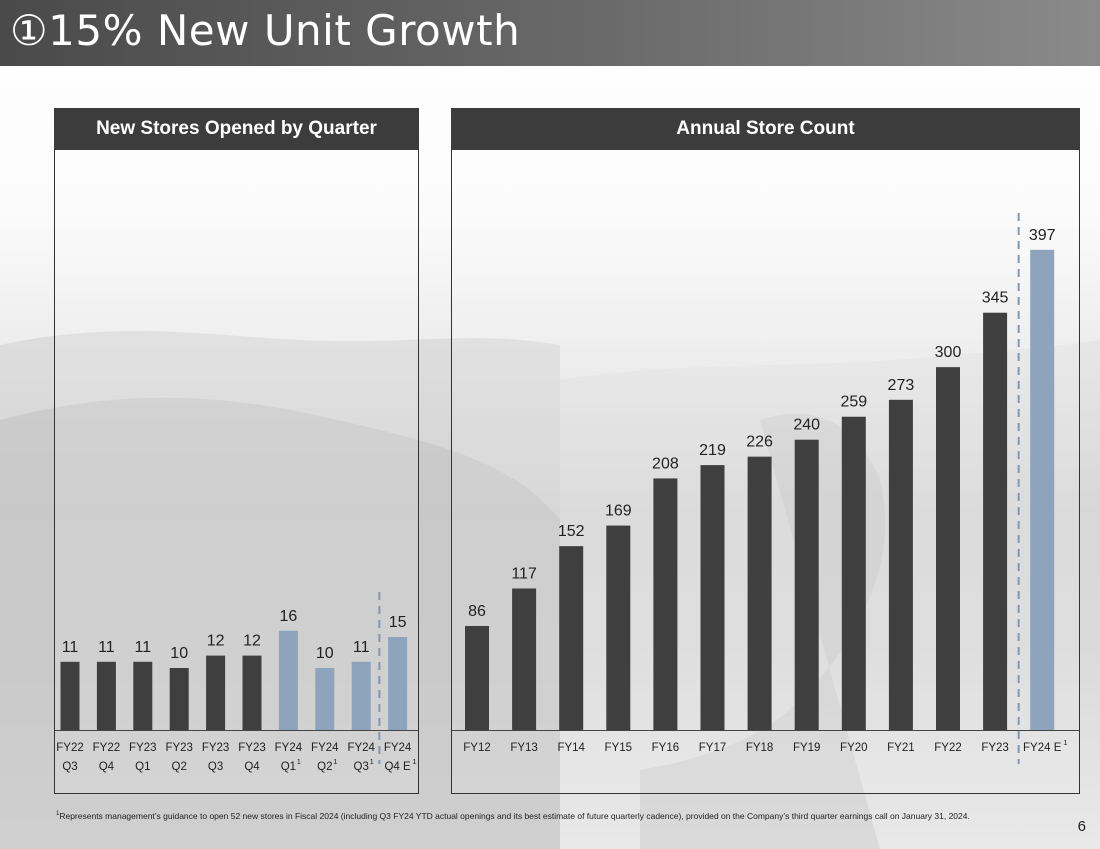 The height and width of the screenshot is (849, 1100). Describe the element at coordinates (948, 748) in the screenshot. I see `annual-tick-label: FY22` at that location.